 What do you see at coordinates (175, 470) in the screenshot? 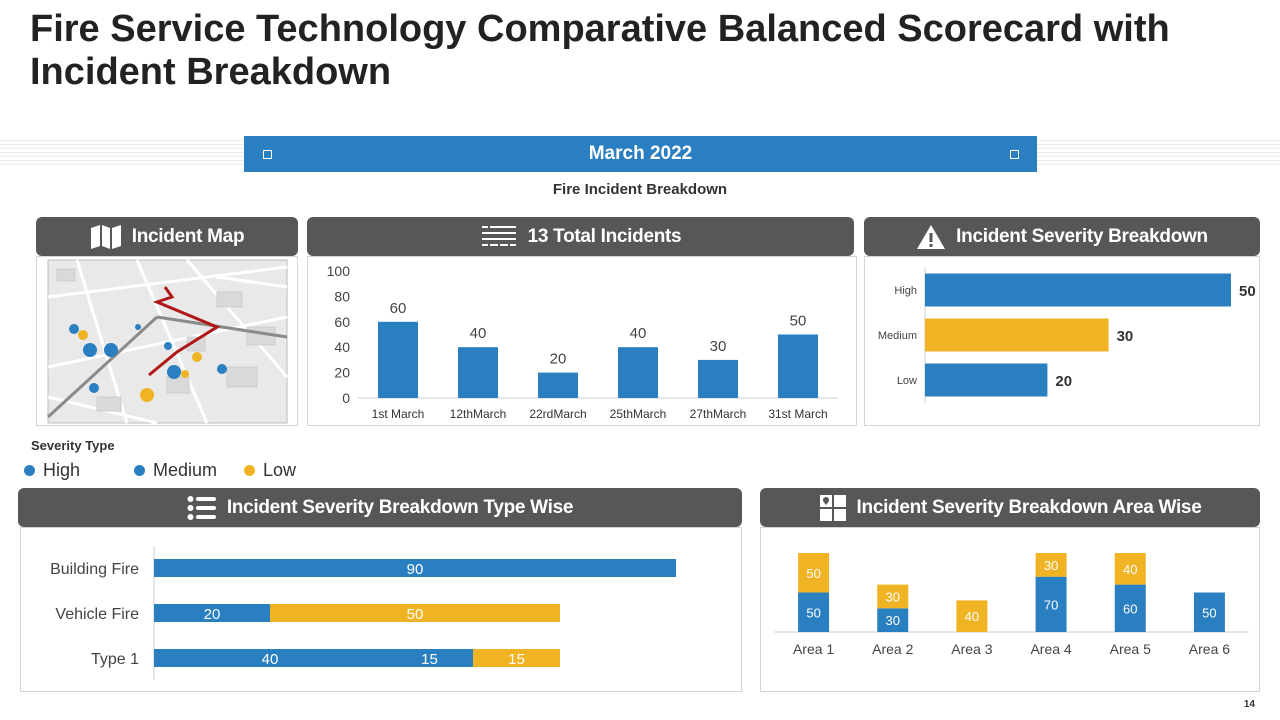
I see `legend-item-medium: Medium` at bounding box center [175, 470].